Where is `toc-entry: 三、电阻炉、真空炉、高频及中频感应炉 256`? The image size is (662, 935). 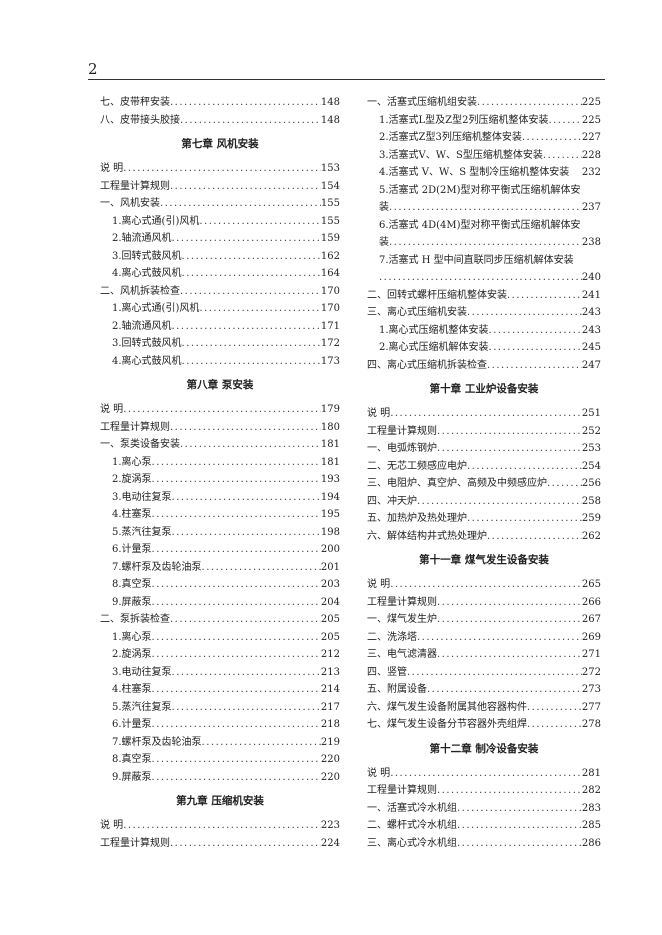
toc-entry: 三、电阻炉、真空炉、高频及中频感应炉 256 is located at coordinates (484, 484).